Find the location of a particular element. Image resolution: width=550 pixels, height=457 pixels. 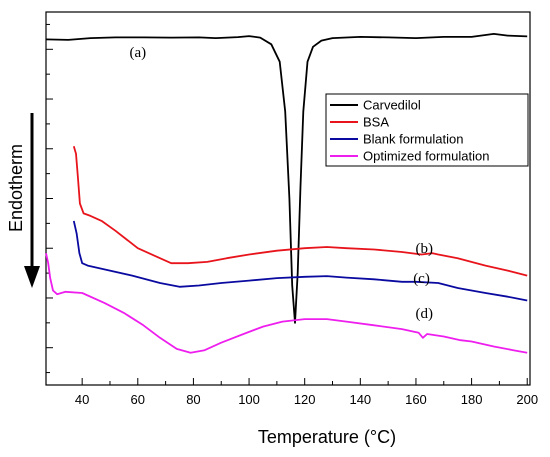

y-axis-title: Endotherm is located at coordinates (16, 188).